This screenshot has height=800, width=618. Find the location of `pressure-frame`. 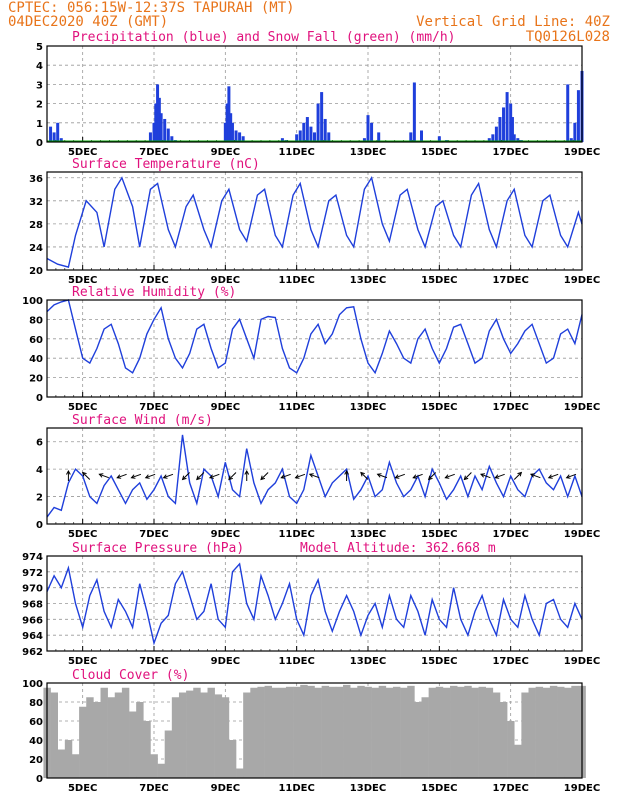

pressure-frame is located at coordinates (314, 603).